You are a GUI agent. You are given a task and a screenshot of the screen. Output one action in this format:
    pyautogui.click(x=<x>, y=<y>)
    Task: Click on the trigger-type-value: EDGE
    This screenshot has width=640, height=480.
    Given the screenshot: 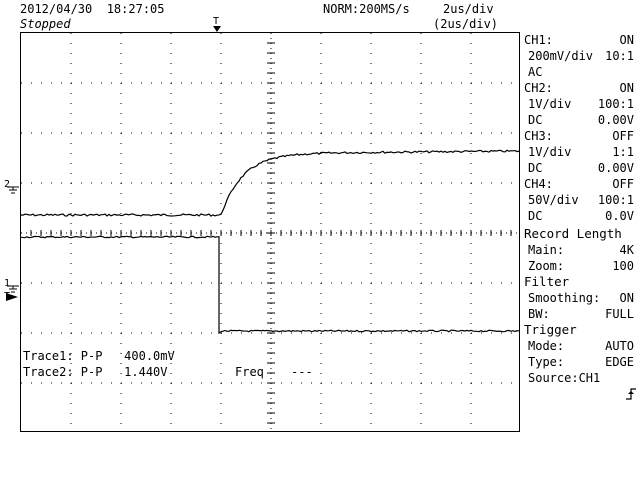 What is the action you would take?
    pyautogui.click(x=619, y=362)
    